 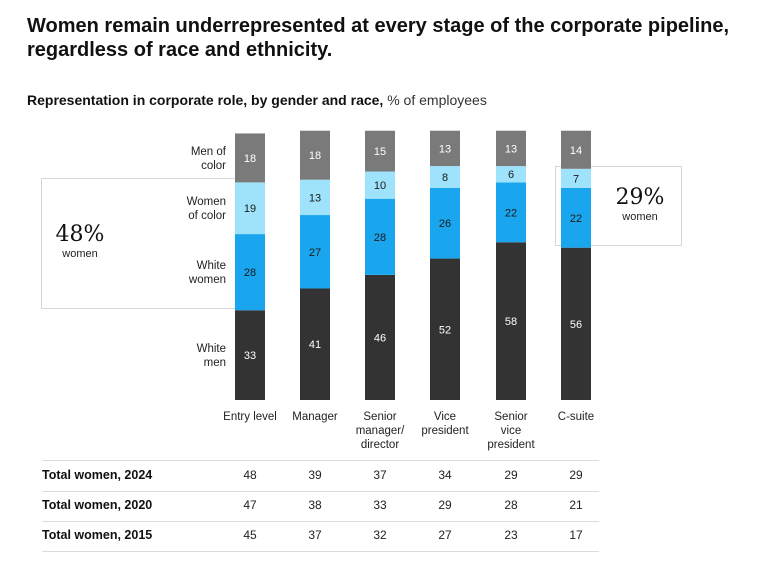 I want to click on table-cell: 45, so click(x=250, y=535).